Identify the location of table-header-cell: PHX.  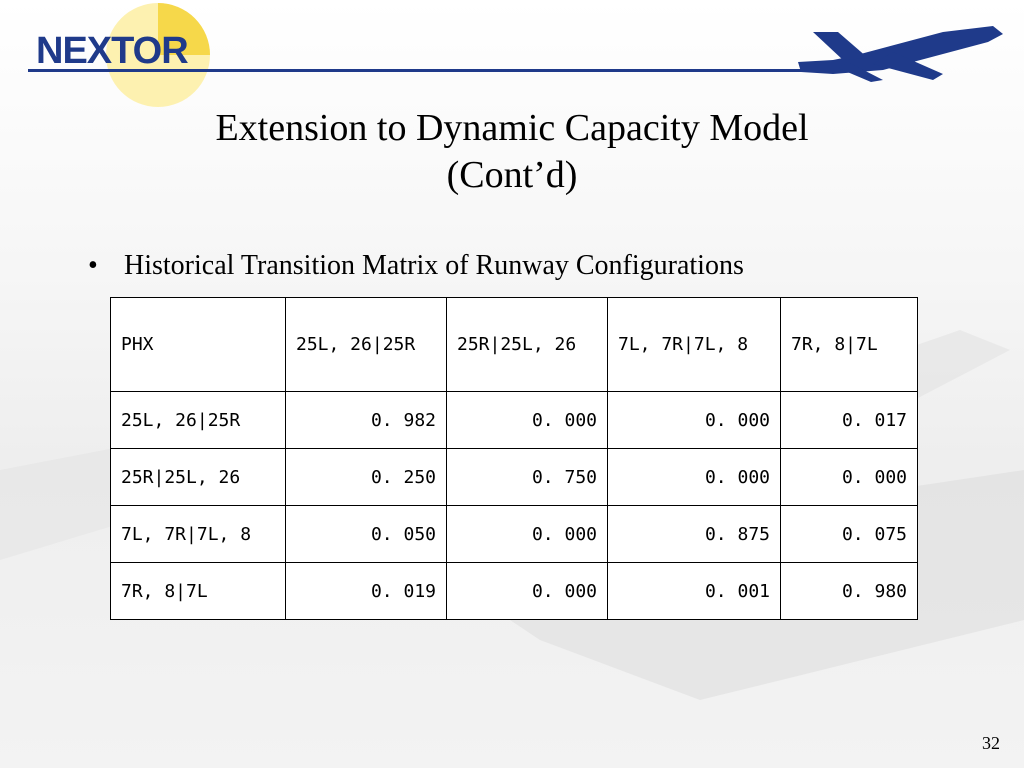
(198, 344).